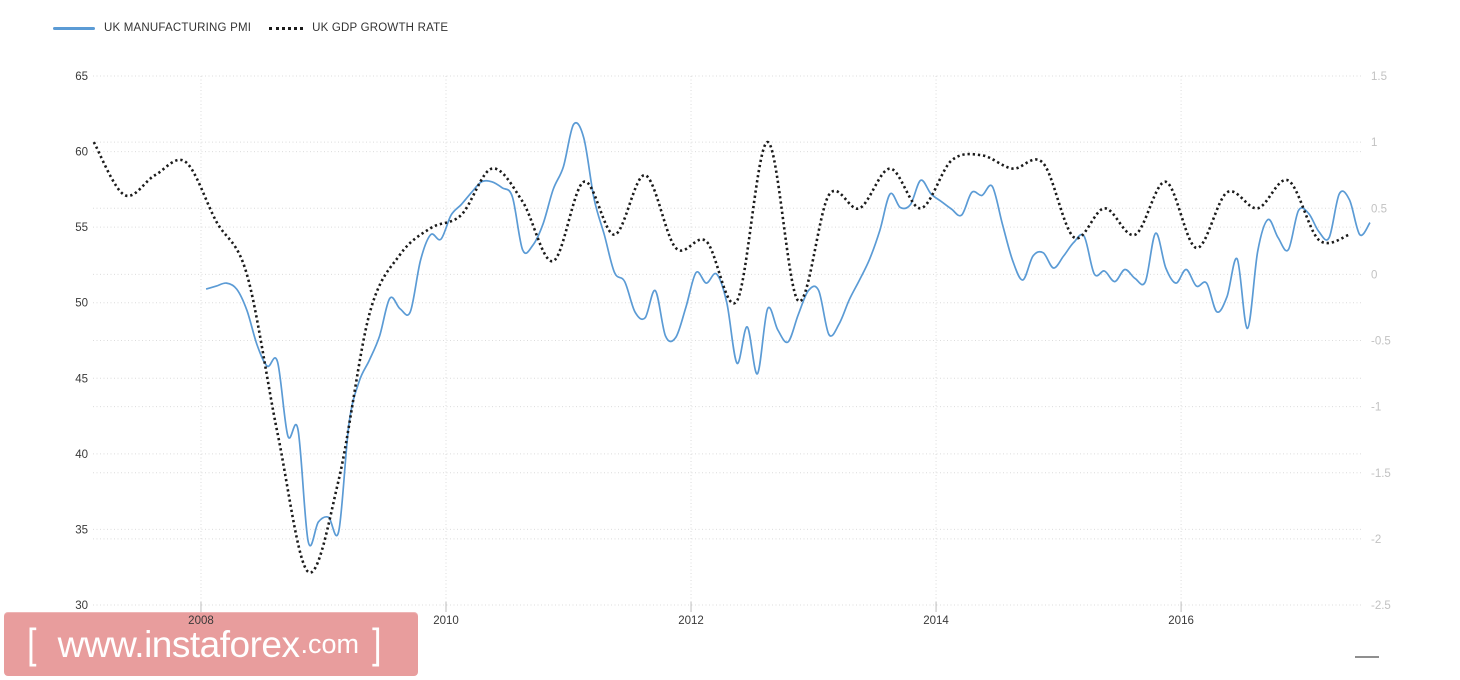  What do you see at coordinates (1379, 209) in the screenshot?
I see `y-right-tick-label: 0.5` at bounding box center [1379, 209].